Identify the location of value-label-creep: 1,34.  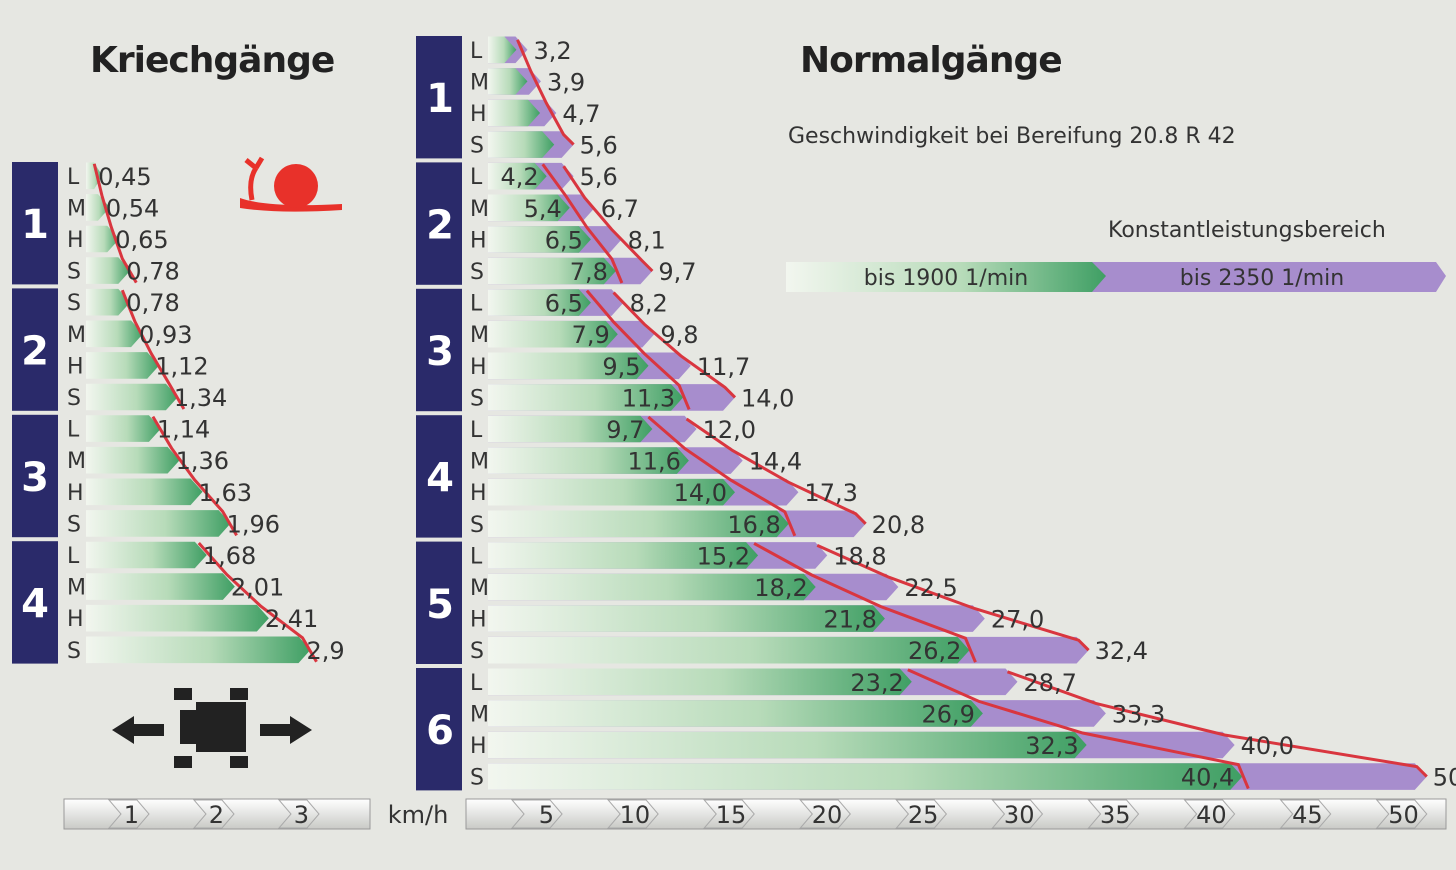
(200, 398).